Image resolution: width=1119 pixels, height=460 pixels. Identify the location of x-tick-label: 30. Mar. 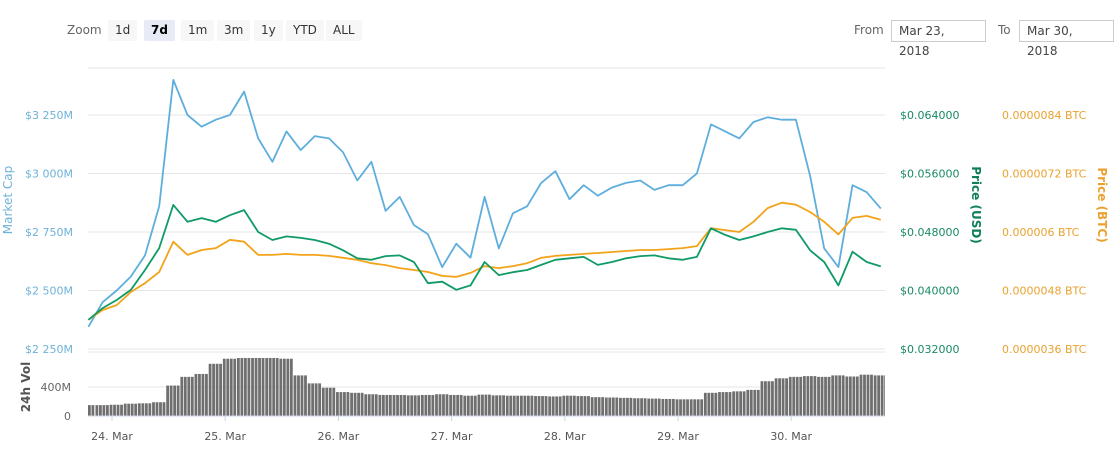
(791, 436).